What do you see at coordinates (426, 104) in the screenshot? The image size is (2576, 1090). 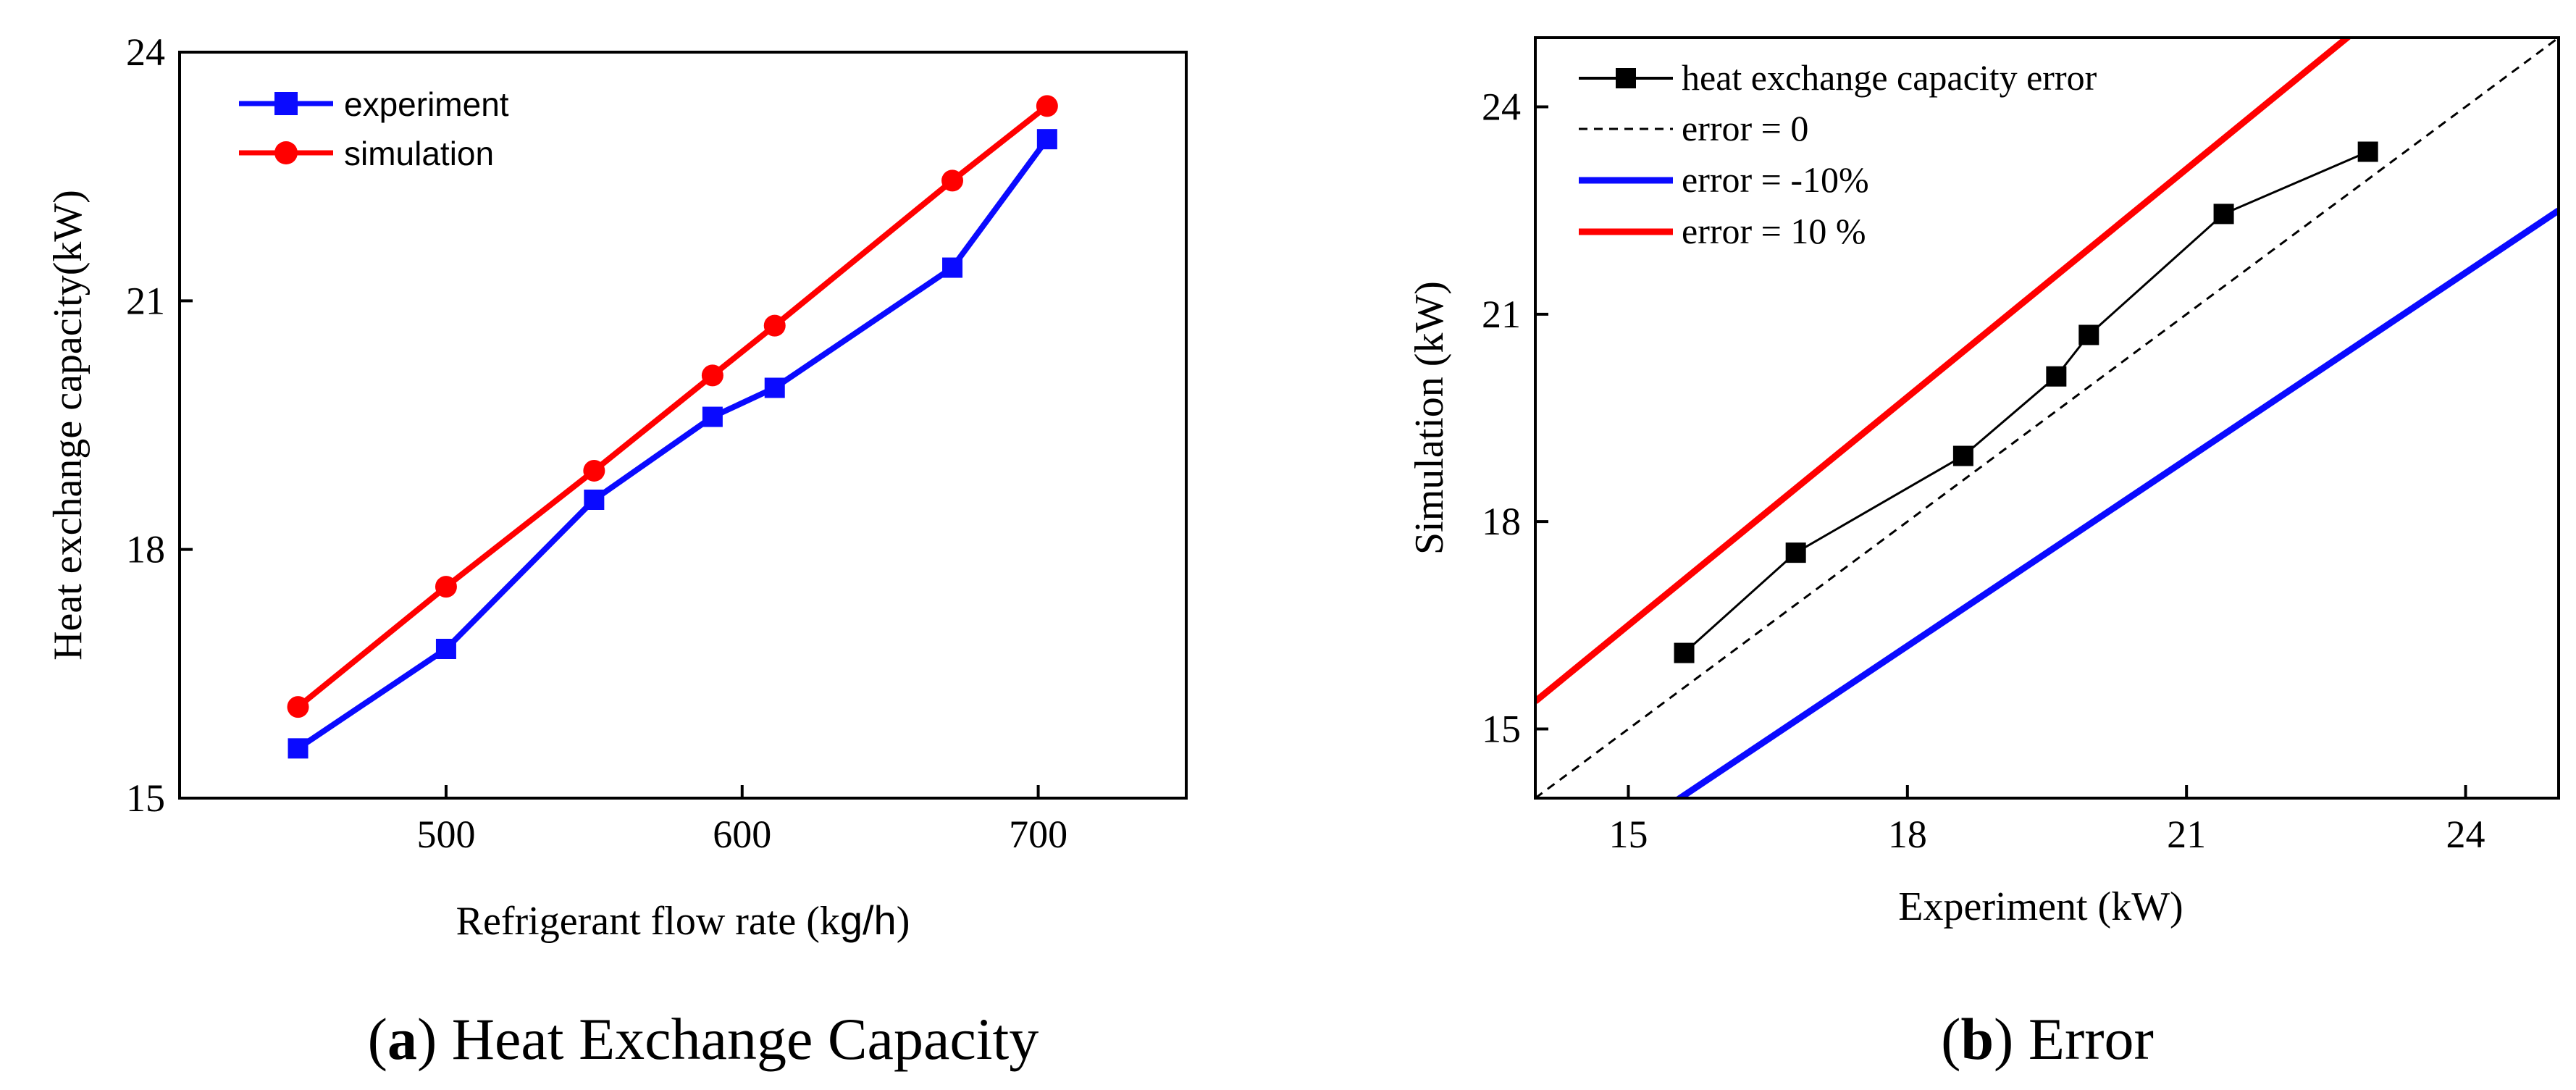 I see `legend-label-experiment: experiment` at bounding box center [426, 104].